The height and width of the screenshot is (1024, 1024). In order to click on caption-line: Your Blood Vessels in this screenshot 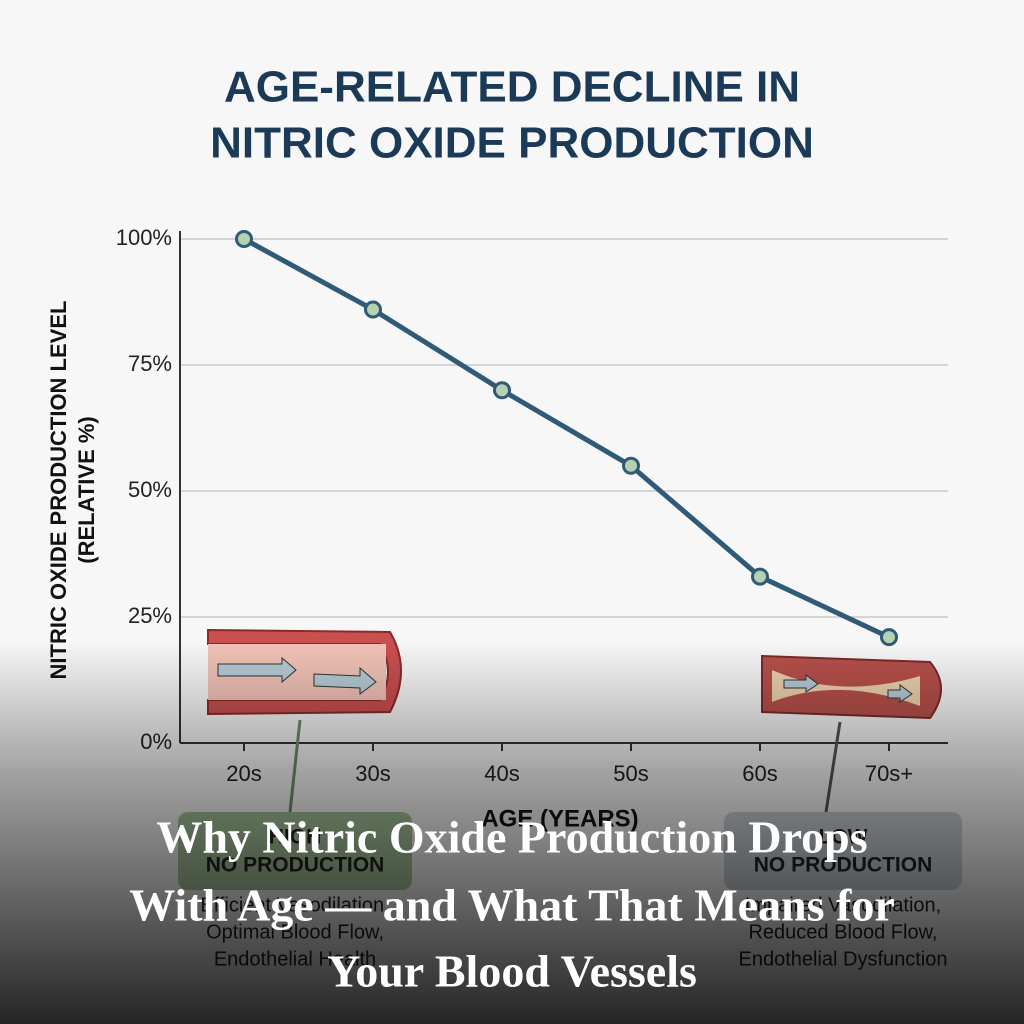, I will do `click(512, 971)`.